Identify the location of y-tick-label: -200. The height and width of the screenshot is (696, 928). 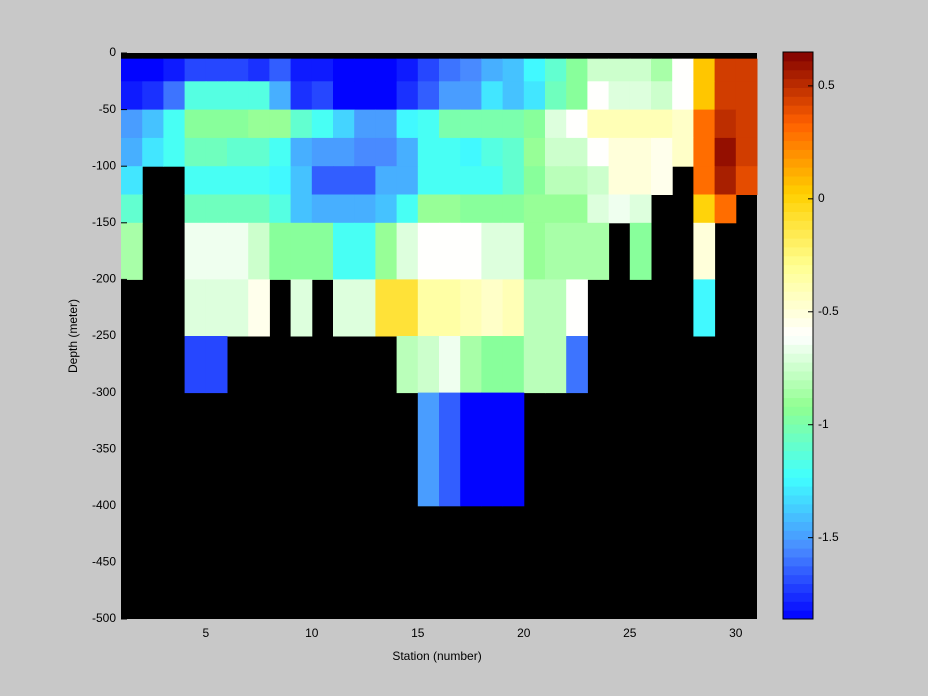
(104, 279).